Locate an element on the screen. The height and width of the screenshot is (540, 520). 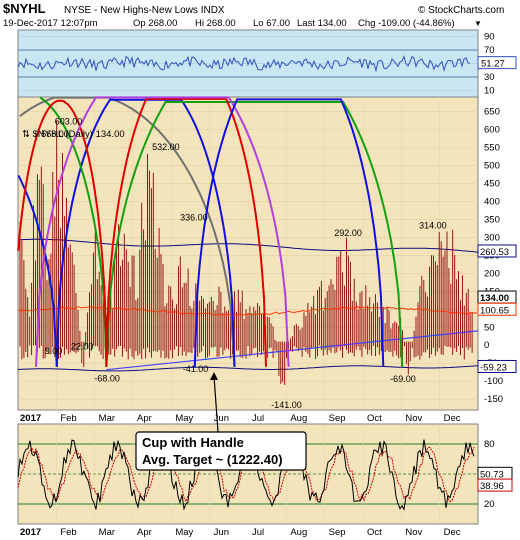
main-year-label: 2017 is located at coordinates (30, 418).